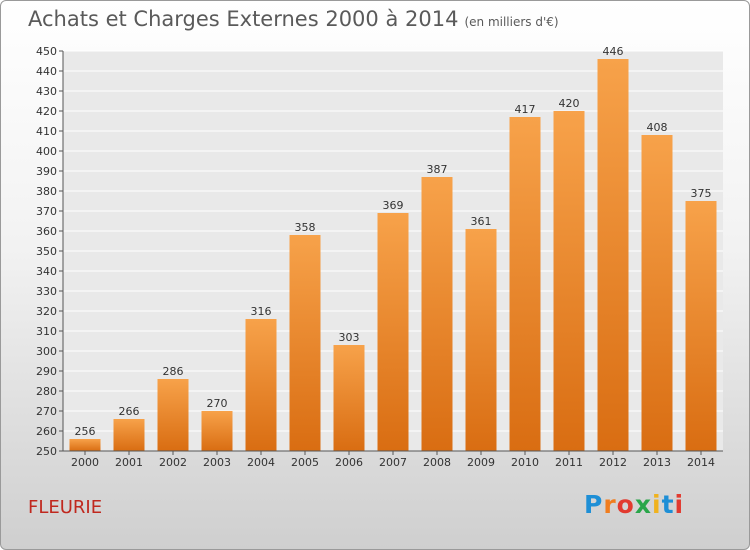 Image resolution: width=750 pixels, height=550 pixels. I want to click on x-tick-label: 2003, so click(217, 462).